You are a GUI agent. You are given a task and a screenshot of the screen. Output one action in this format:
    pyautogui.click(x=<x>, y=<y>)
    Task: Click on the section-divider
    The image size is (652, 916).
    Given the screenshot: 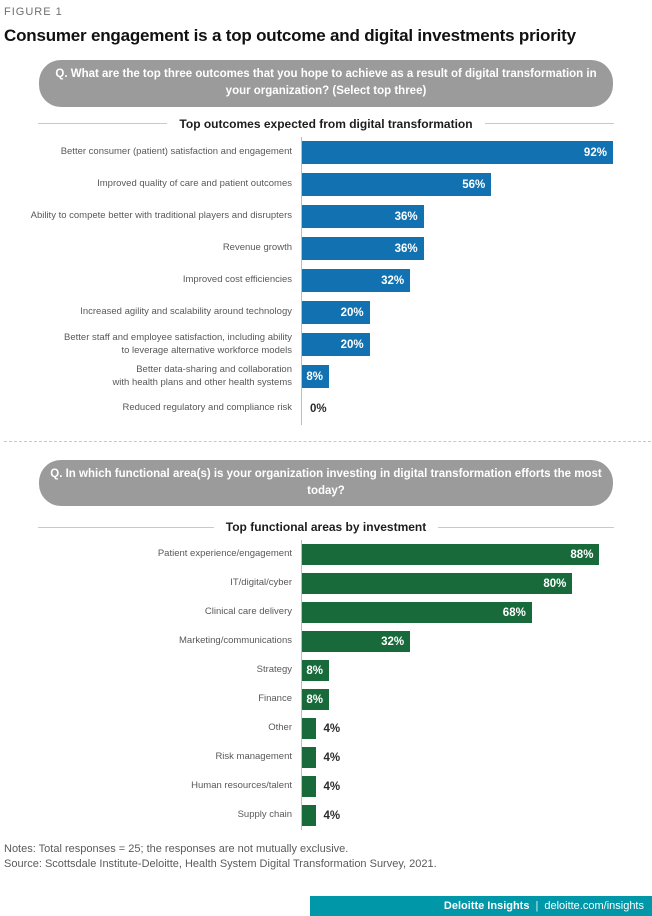 What is the action you would take?
    pyautogui.click(x=328, y=441)
    